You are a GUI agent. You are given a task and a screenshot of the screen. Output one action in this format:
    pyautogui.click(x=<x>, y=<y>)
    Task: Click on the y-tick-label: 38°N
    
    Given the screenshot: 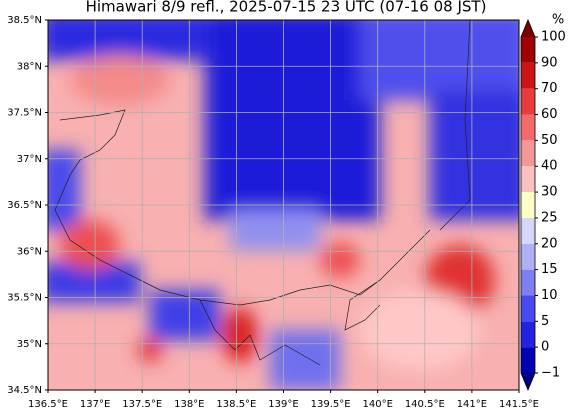 What is the action you would take?
    pyautogui.click(x=29, y=66)
    